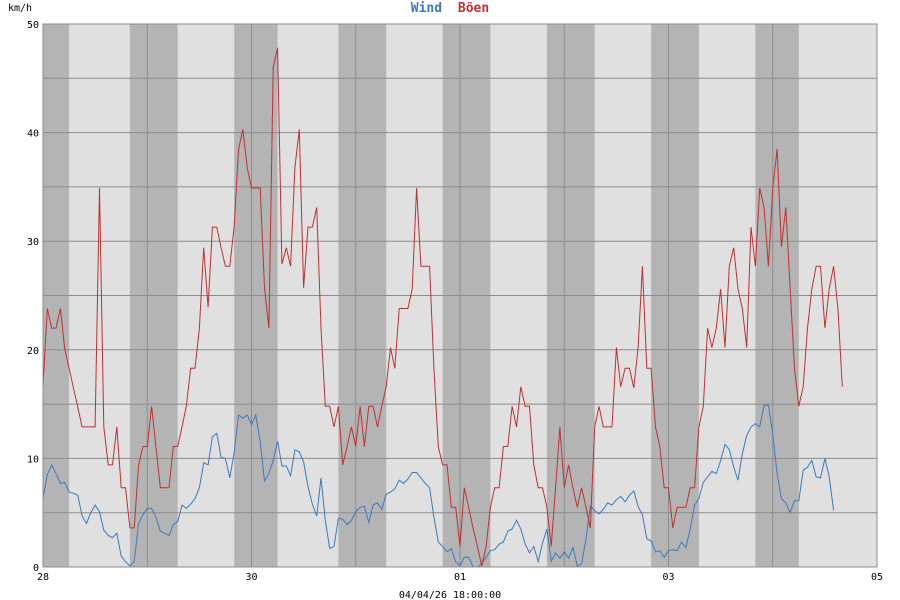 The height and width of the screenshot is (600, 900). I want to click on y-tick-label: 40, so click(33, 134).